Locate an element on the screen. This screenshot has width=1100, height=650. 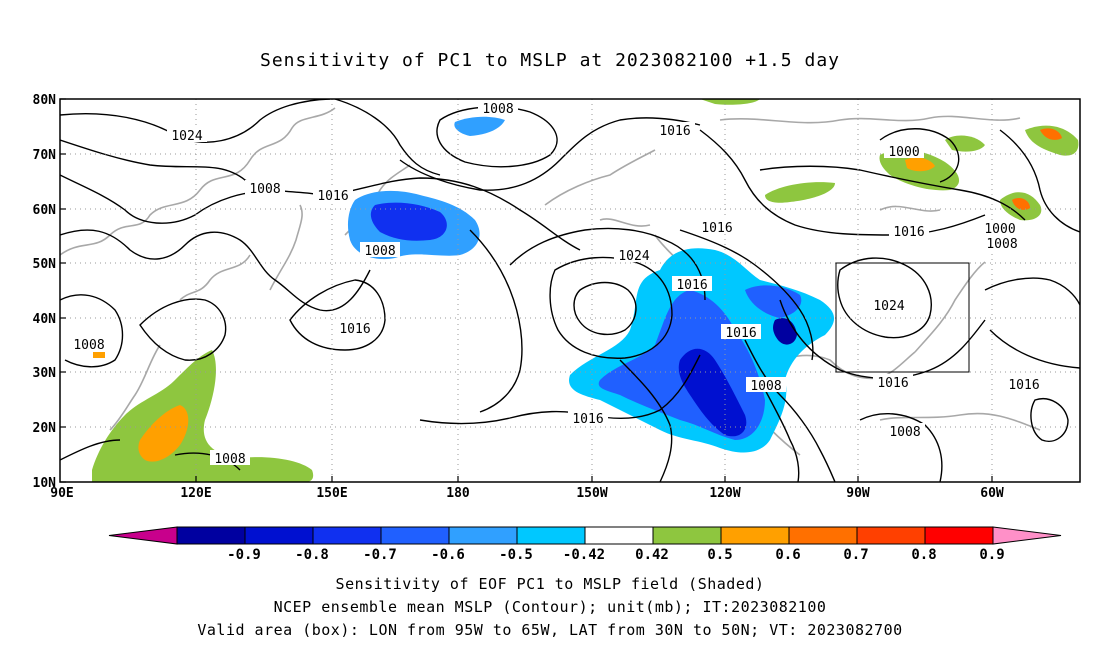
svg-text: 1000 is located at coordinates (999, 229).